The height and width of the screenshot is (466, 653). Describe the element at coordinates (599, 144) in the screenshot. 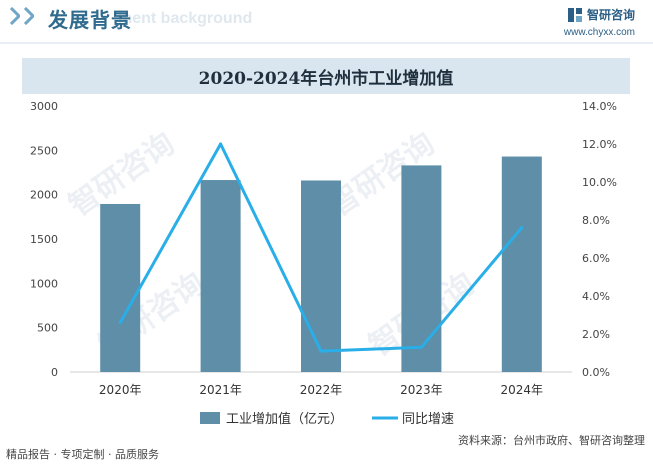

I see `y-tick-label-right: 12.0%` at that location.